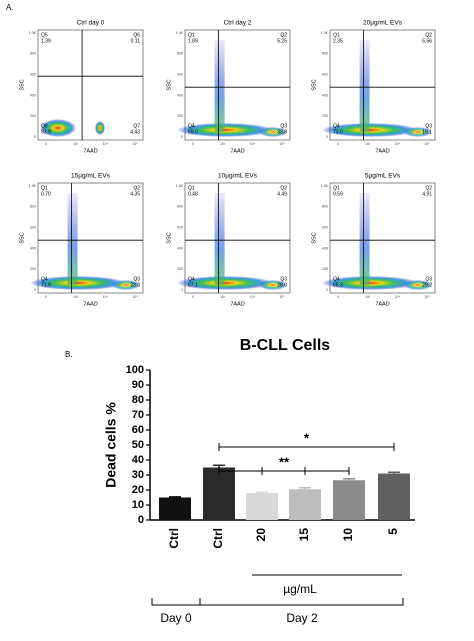  What do you see at coordinates (176, 618) in the screenshot?
I see `group-label: Day 0` at bounding box center [176, 618].